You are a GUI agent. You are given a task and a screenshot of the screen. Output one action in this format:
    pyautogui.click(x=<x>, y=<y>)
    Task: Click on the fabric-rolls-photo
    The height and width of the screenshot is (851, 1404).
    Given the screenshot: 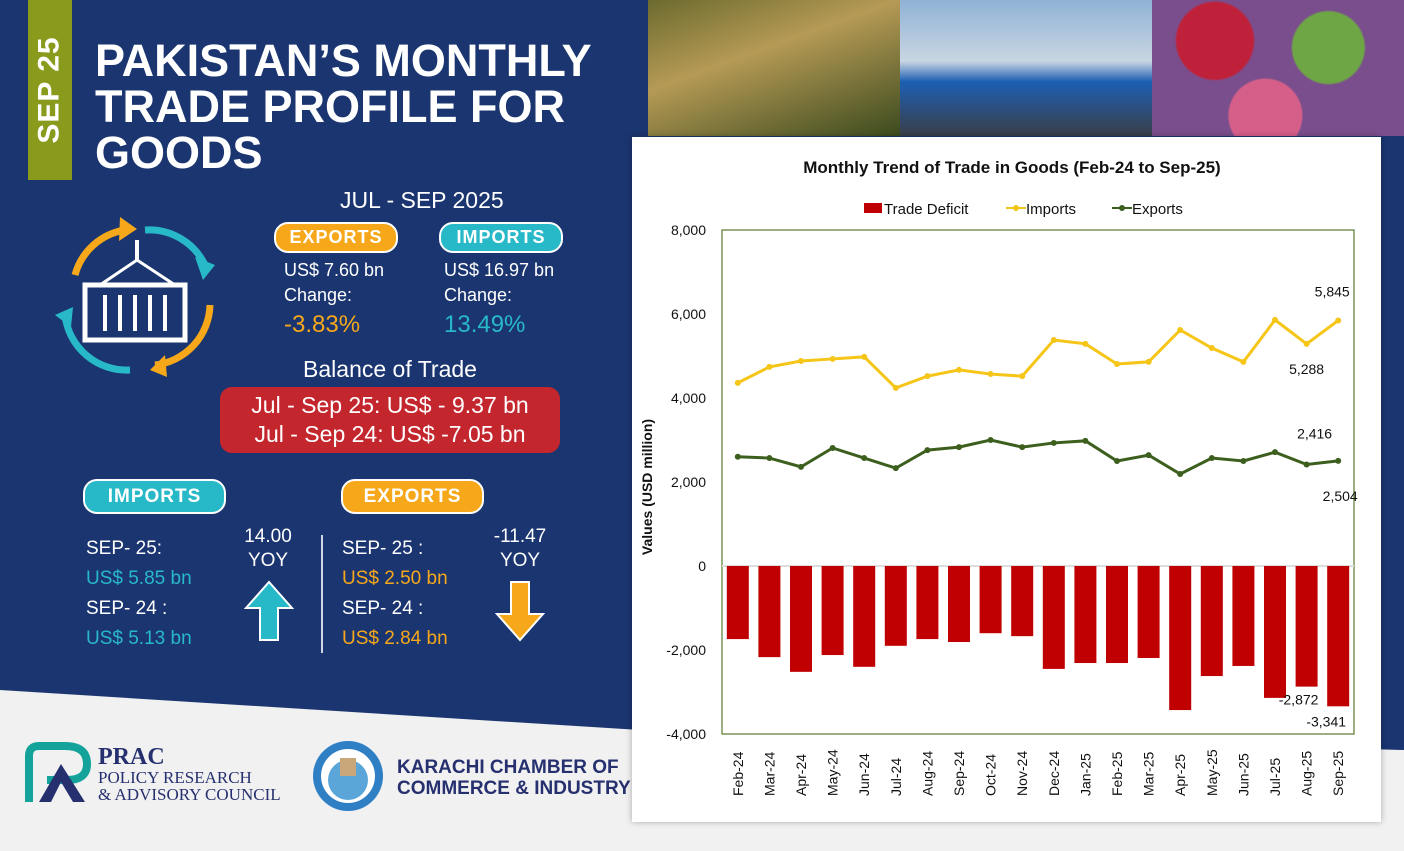 What is the action you would take?
    pyautogui.click(x=1278, y=68)
    